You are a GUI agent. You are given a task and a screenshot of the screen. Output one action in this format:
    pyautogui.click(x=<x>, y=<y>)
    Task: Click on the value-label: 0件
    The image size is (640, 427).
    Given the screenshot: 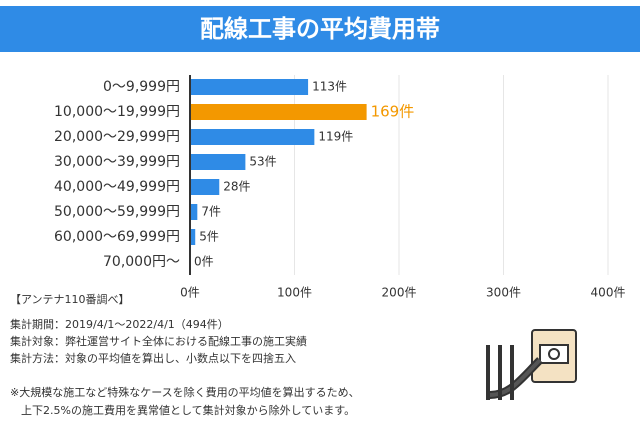 What is the action you would take?
    pyautogui.click(x=204, y=262)
    